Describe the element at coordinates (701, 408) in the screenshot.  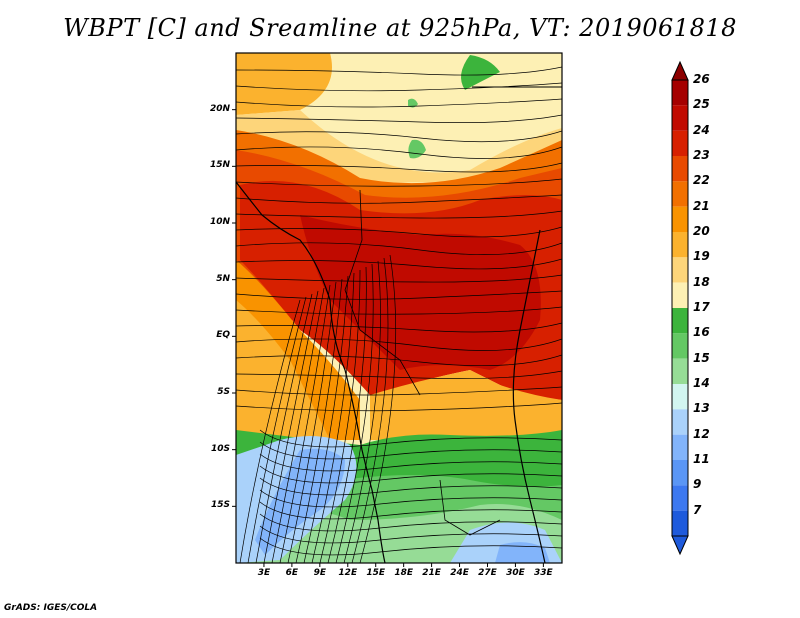
I see `colorbar-label: 13` at that location.